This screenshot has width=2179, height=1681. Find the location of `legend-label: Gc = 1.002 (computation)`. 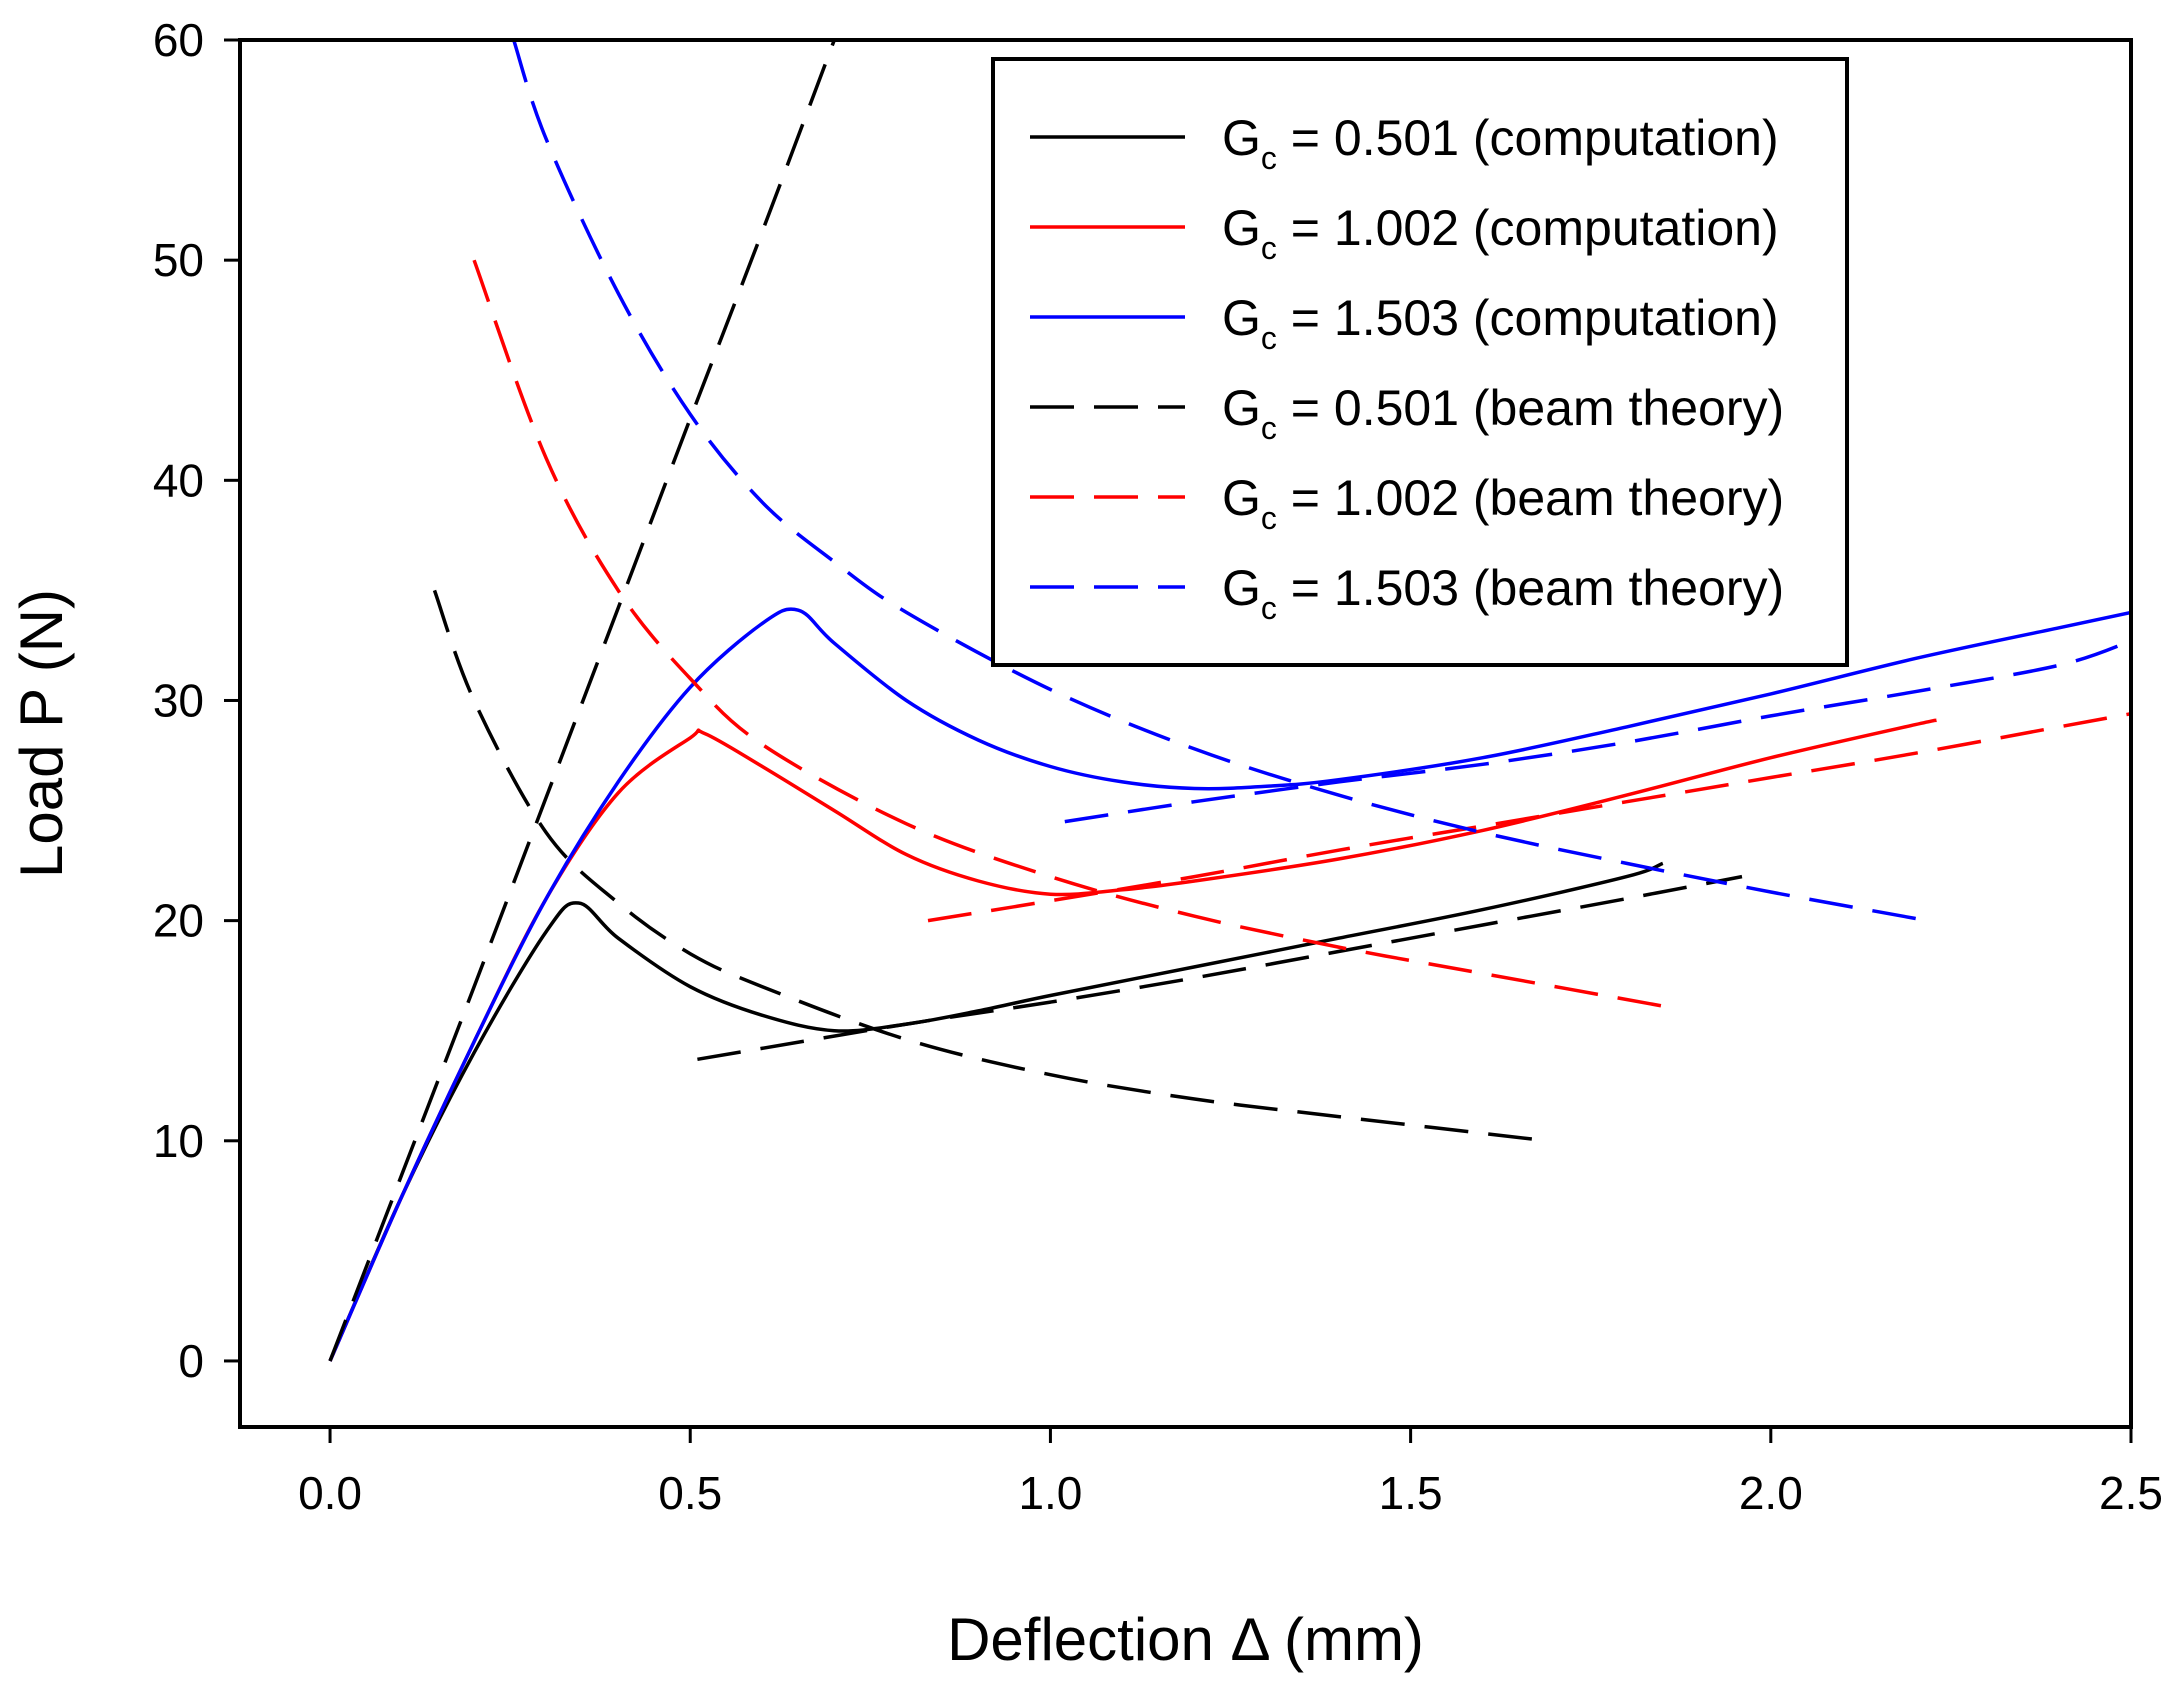

legend-label: Gc = 1.002 (computation) is located at coordinates (1500, 233).